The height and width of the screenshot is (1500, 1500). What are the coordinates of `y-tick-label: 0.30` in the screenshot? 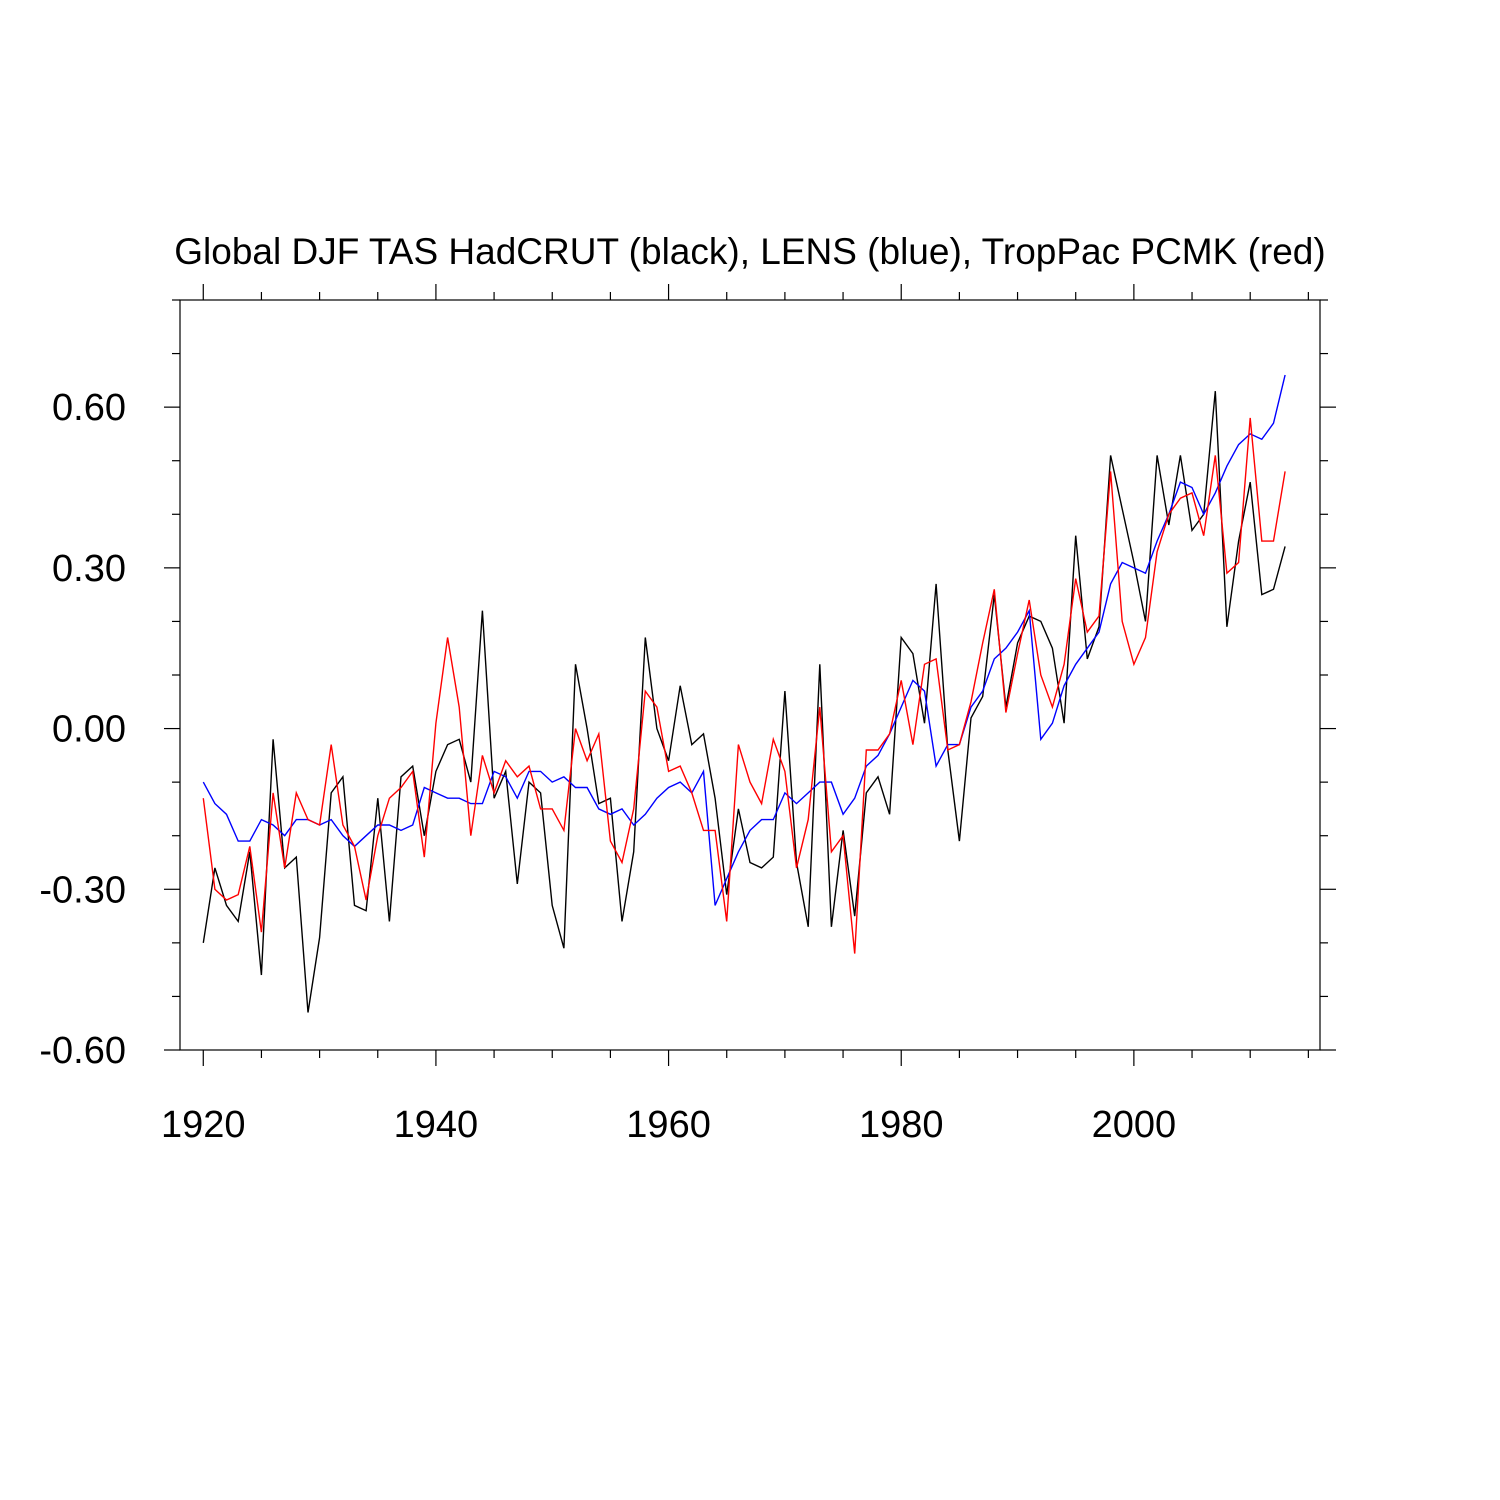 It's located at (89, 569).